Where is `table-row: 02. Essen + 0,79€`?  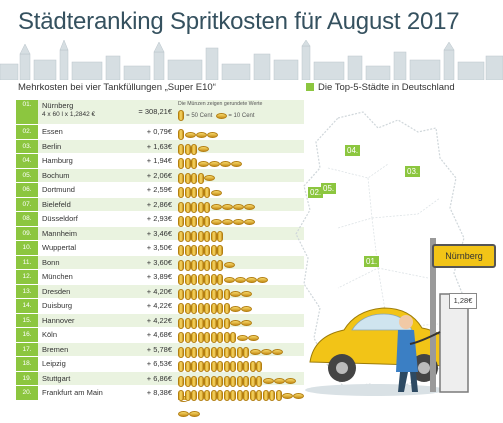 table-row: 02. Essen + 0,79€ is located at coordinates (160, 133).